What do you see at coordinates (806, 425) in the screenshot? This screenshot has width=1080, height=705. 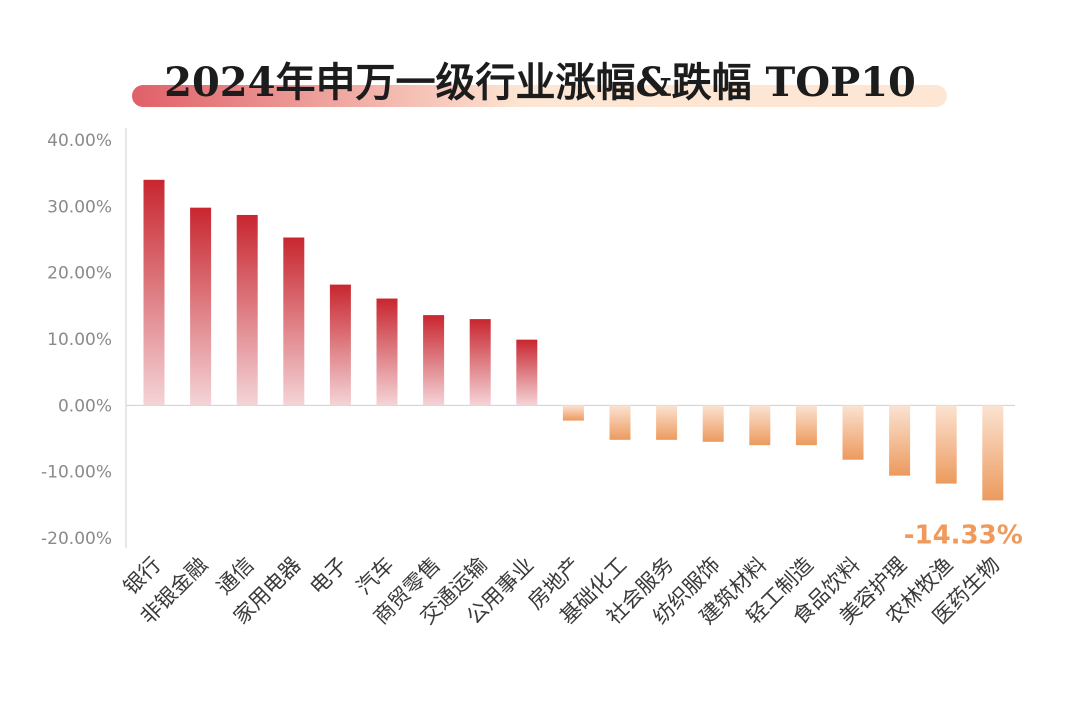 I see `bar-轻工制造` at bounding box center [806, 425].